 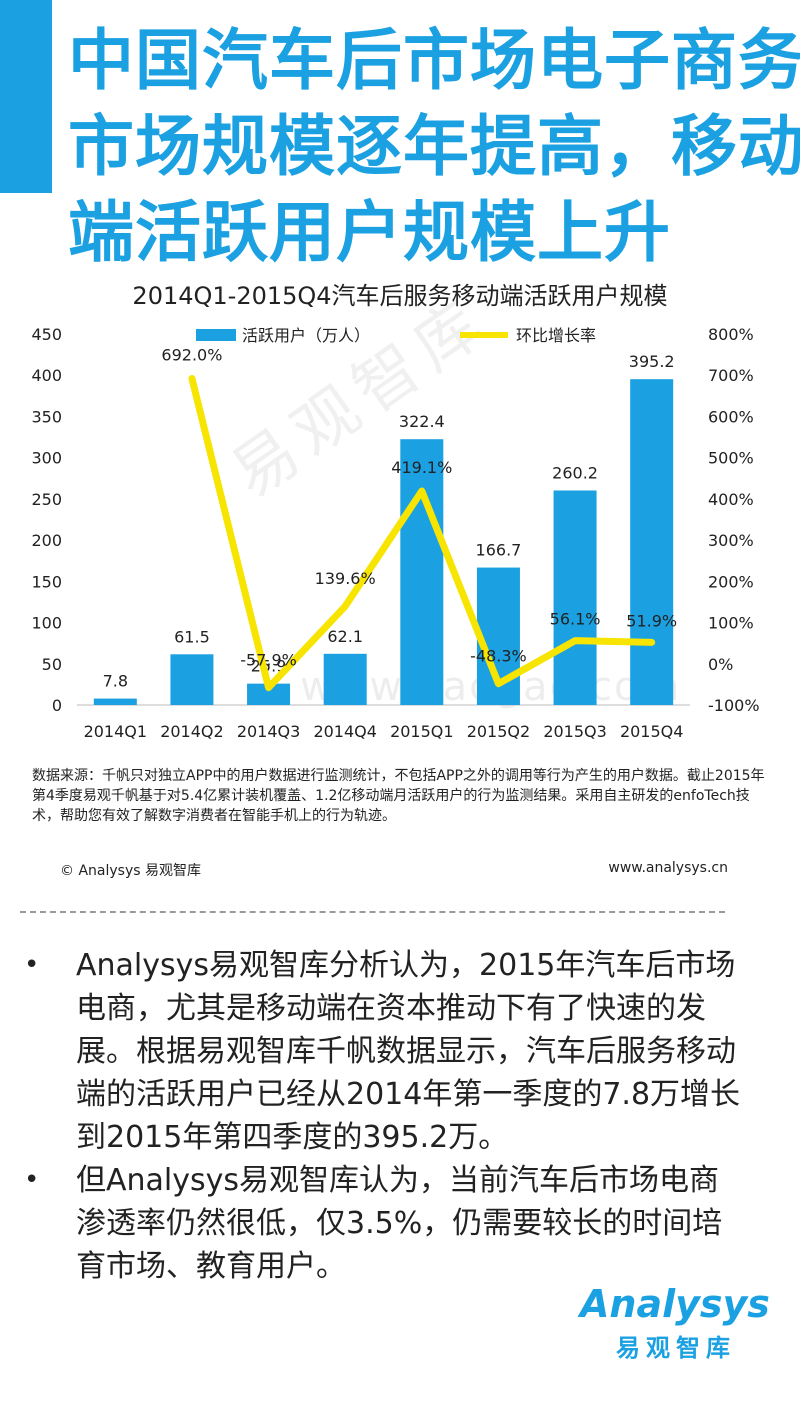 I want to click on y-left-tick-label: 200, so click(x=46, y=540).